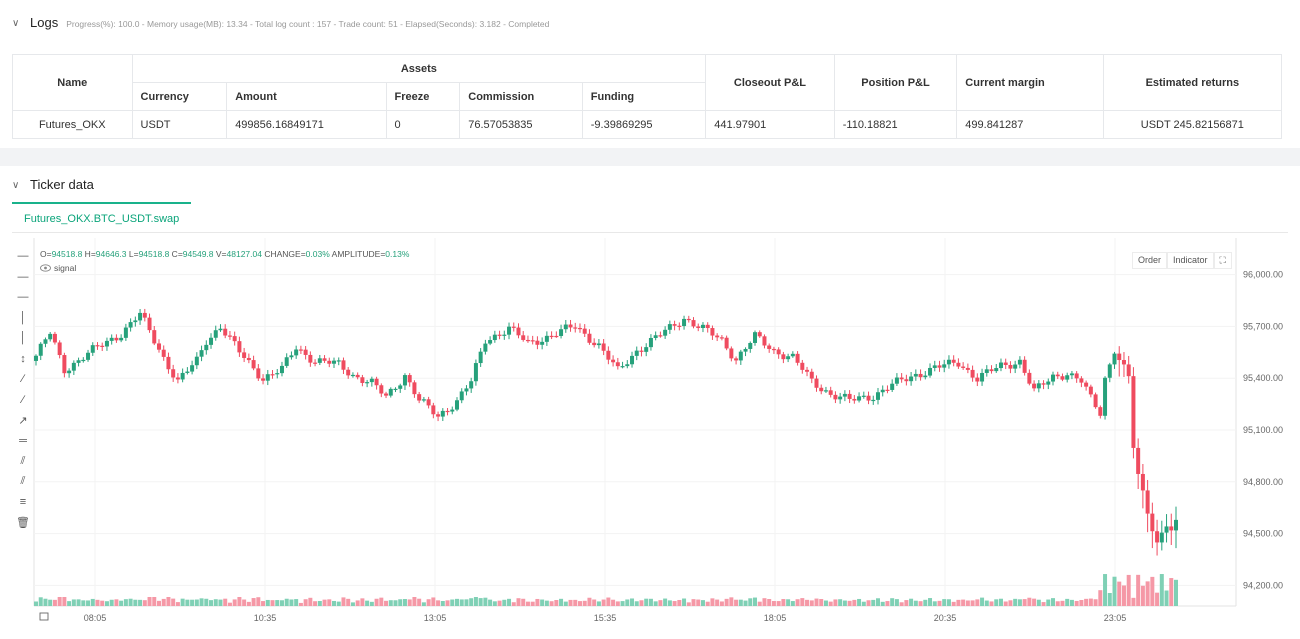 This screenshot has width=1300, height=639. I want to click on ohlc-l: 94518.8, so click(154, 254).